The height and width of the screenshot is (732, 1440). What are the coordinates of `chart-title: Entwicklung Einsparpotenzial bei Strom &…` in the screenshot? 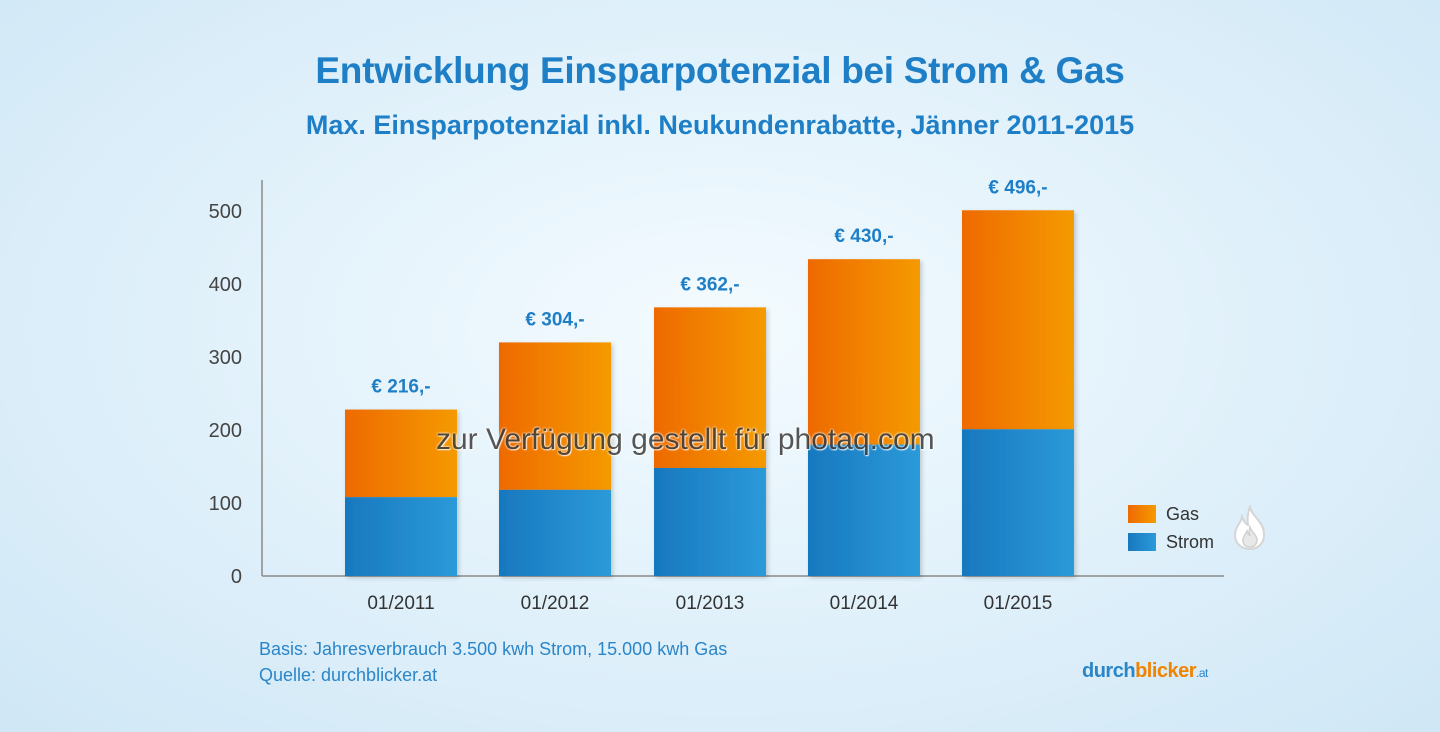 It's located at (720, 70).